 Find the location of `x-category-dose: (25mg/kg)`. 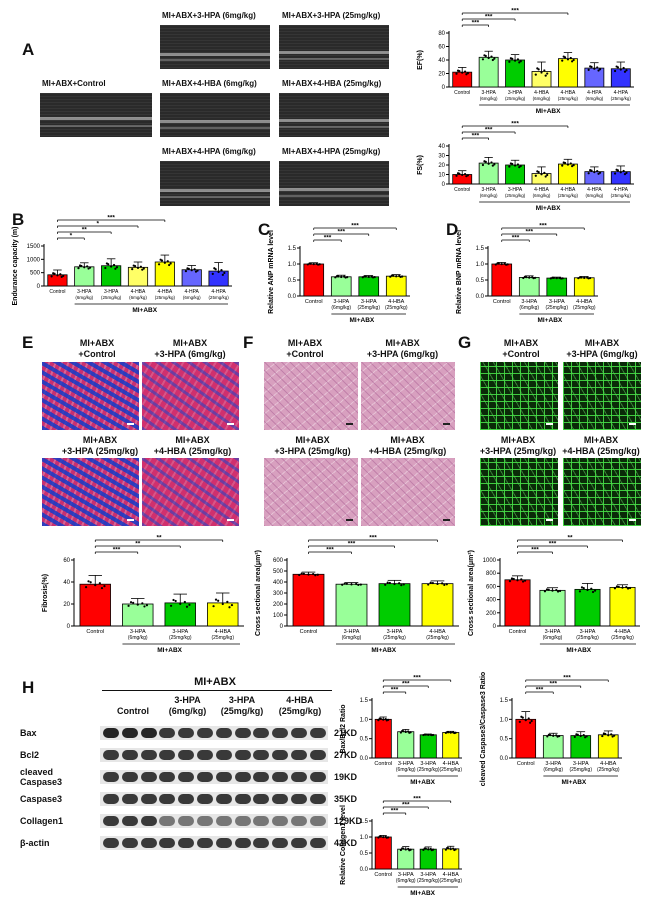

x-category-dose: (25mg/kg) is located at coordinates (515, 98).